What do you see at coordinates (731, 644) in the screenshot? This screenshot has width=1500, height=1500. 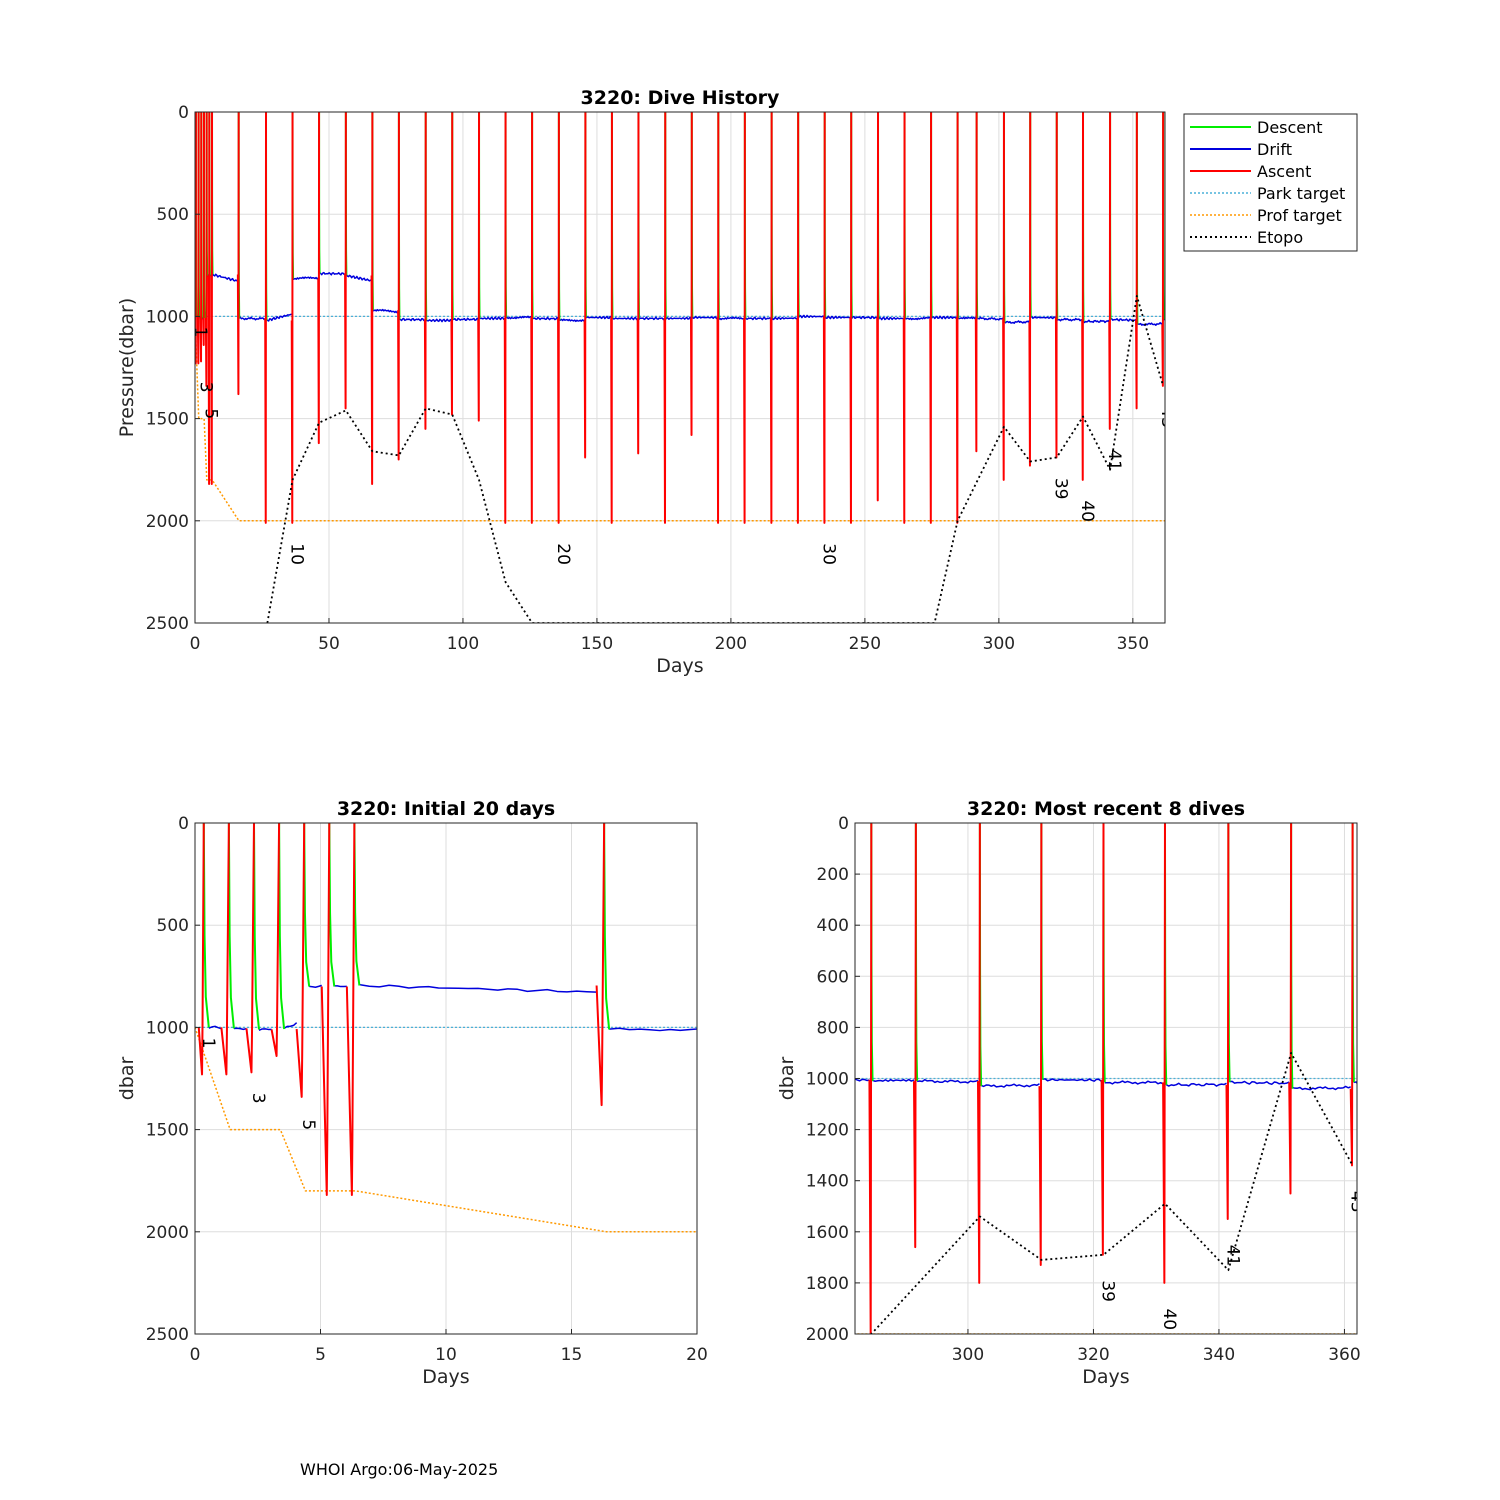 I see `tick-label-x: 200` at bounding box center [731, 644].